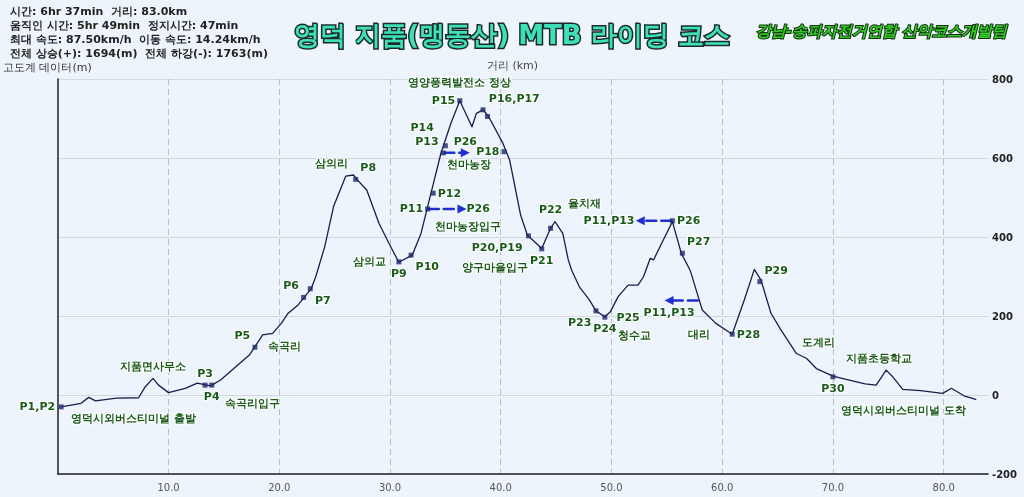 Image resolution: width=1024 pixels, height=497 pixels. Describe the element at coordinates (580, 322) in the screenshot. I see `annotation: P23` at that location.